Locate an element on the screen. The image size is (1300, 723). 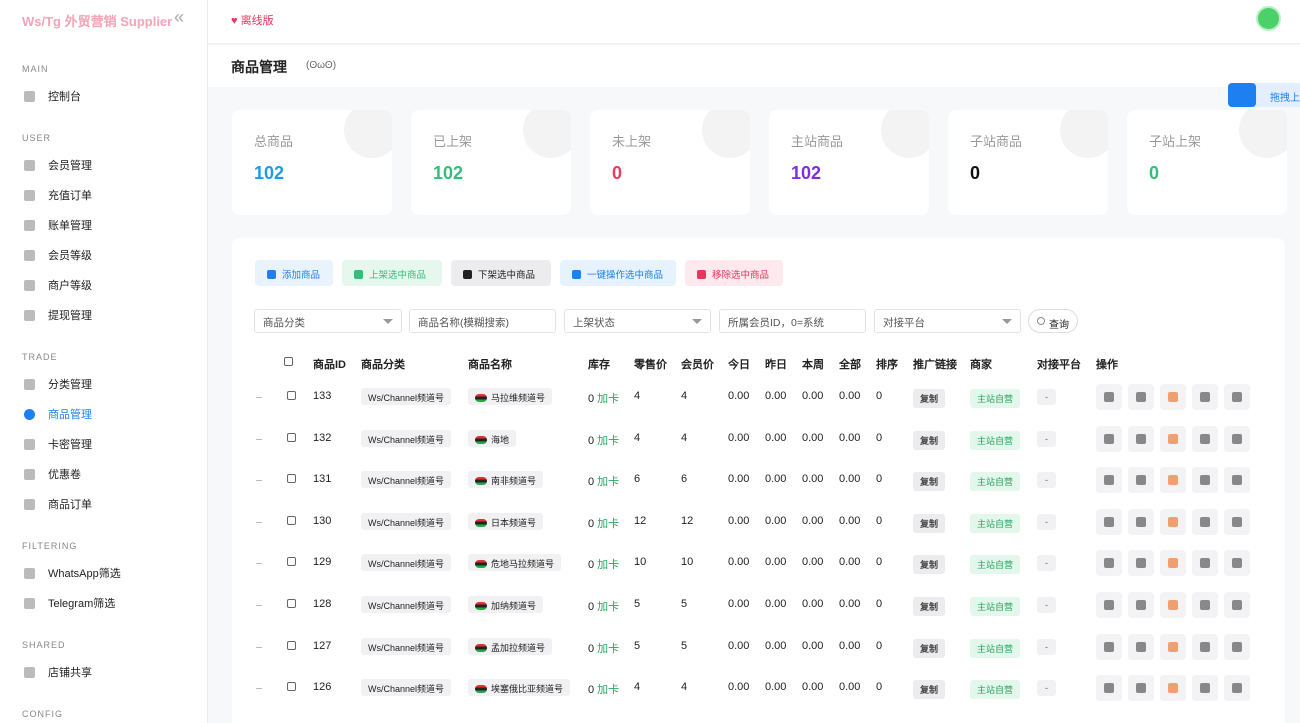
cell: 0 is located at coordinates (879, 562).